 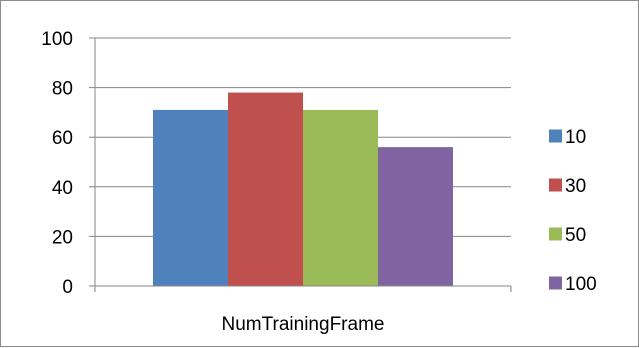 I want to click on y-tick-label: 0, so click(x=67, y=287).